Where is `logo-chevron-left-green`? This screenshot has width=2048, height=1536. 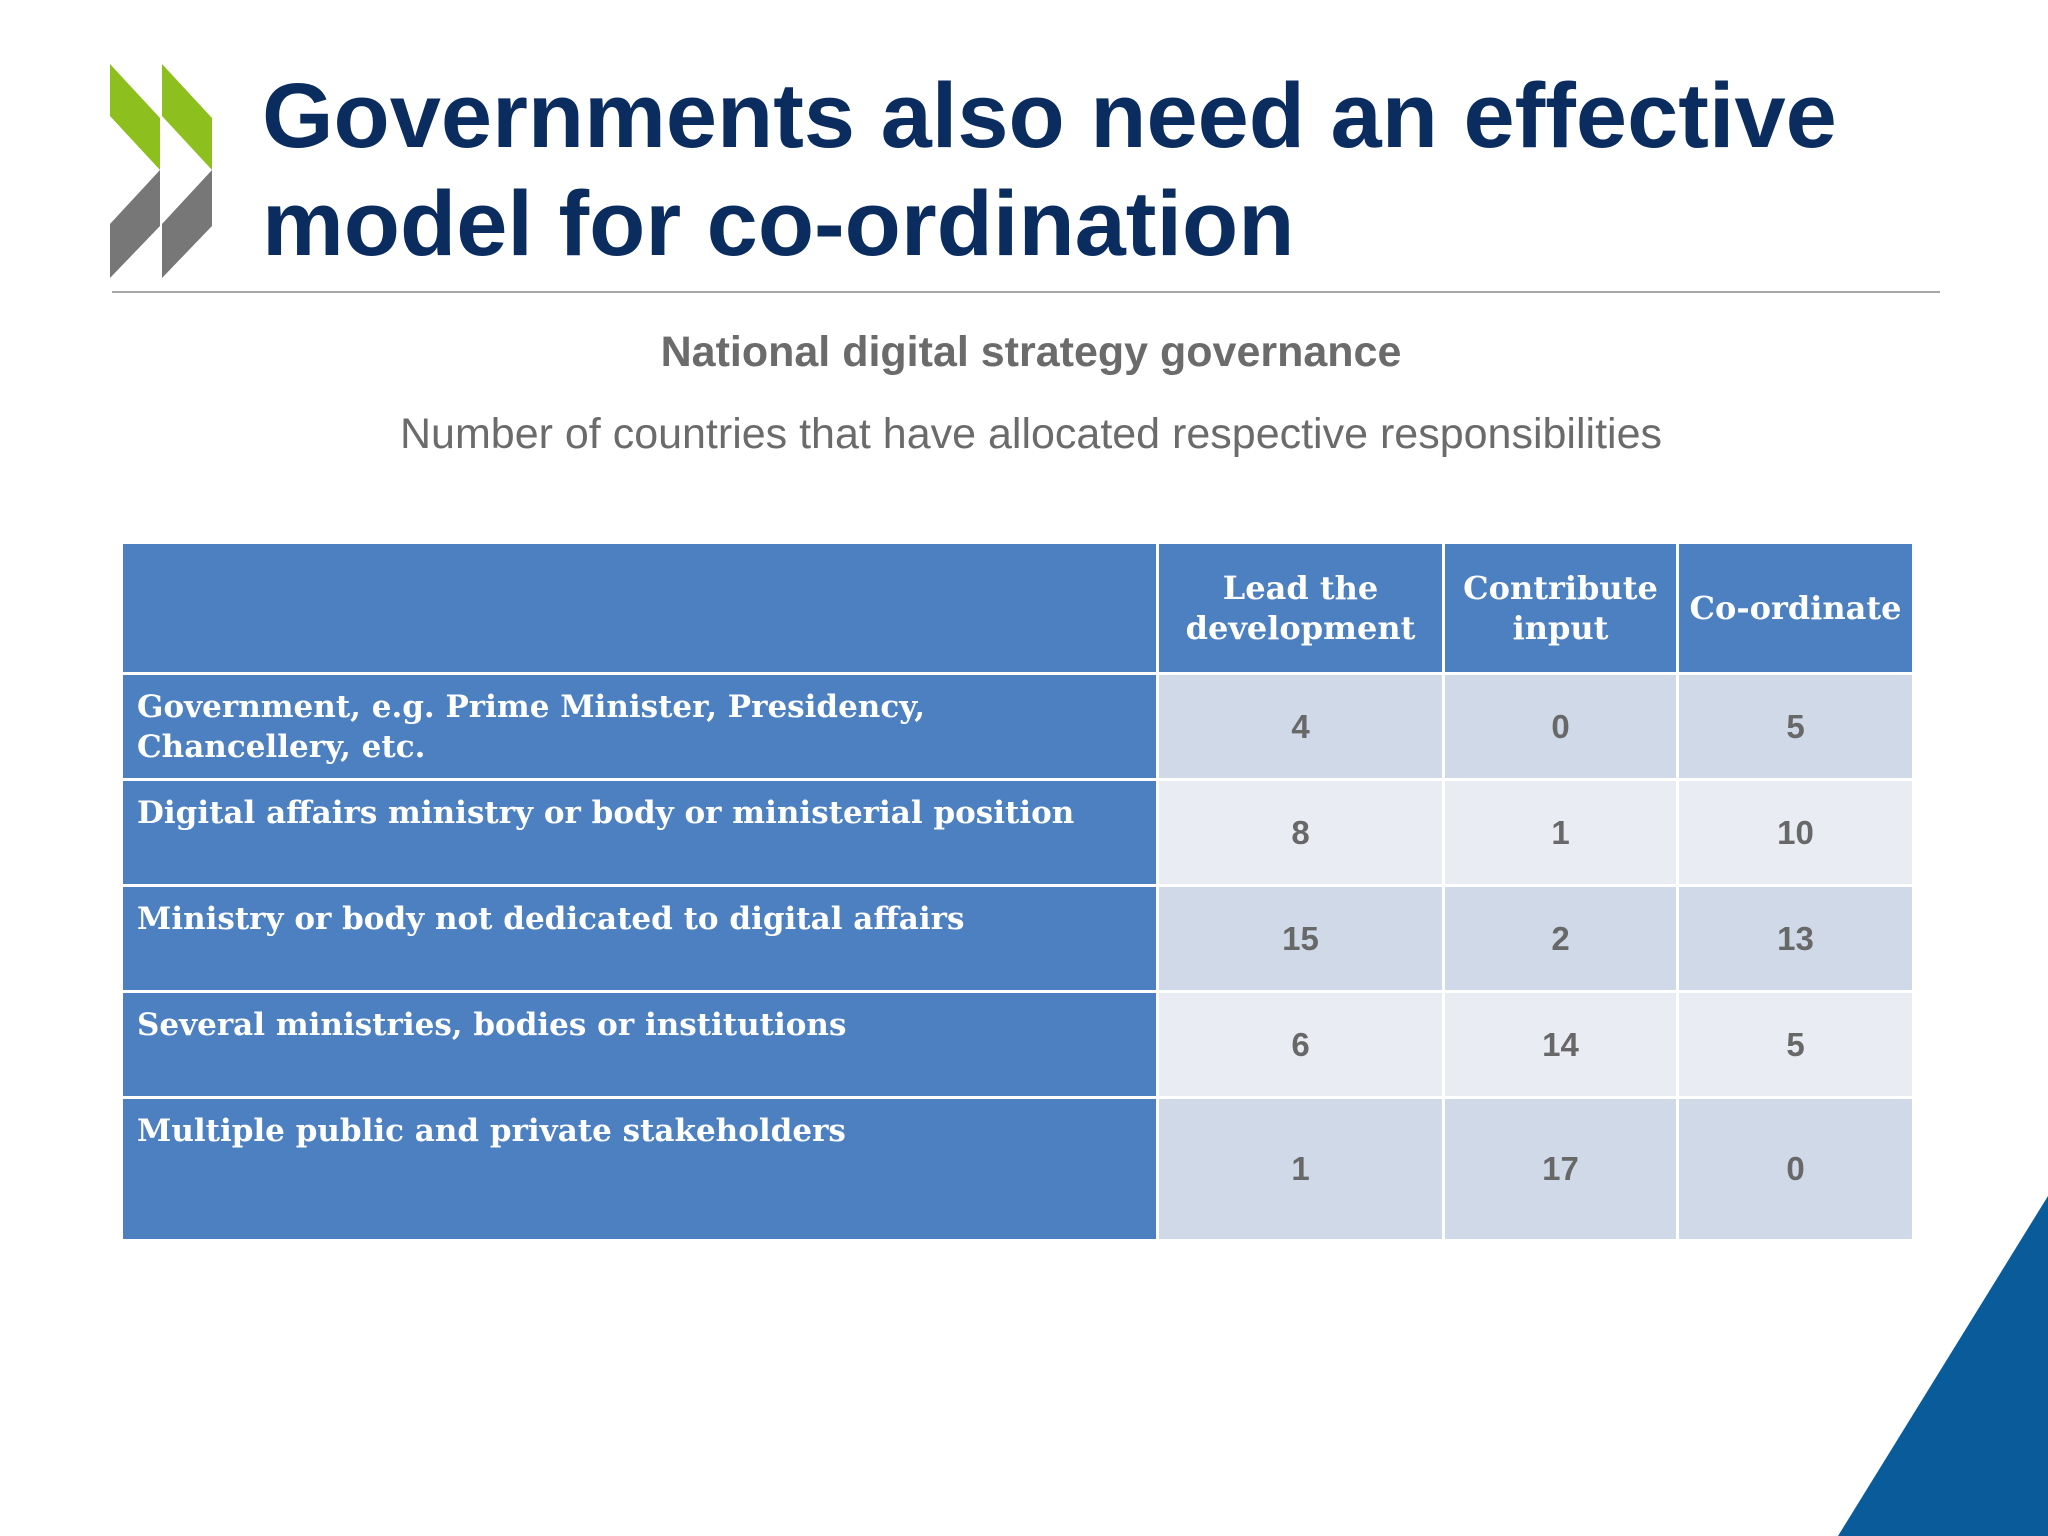
logo-chevron-left-green is located at coordinates (135, 117).